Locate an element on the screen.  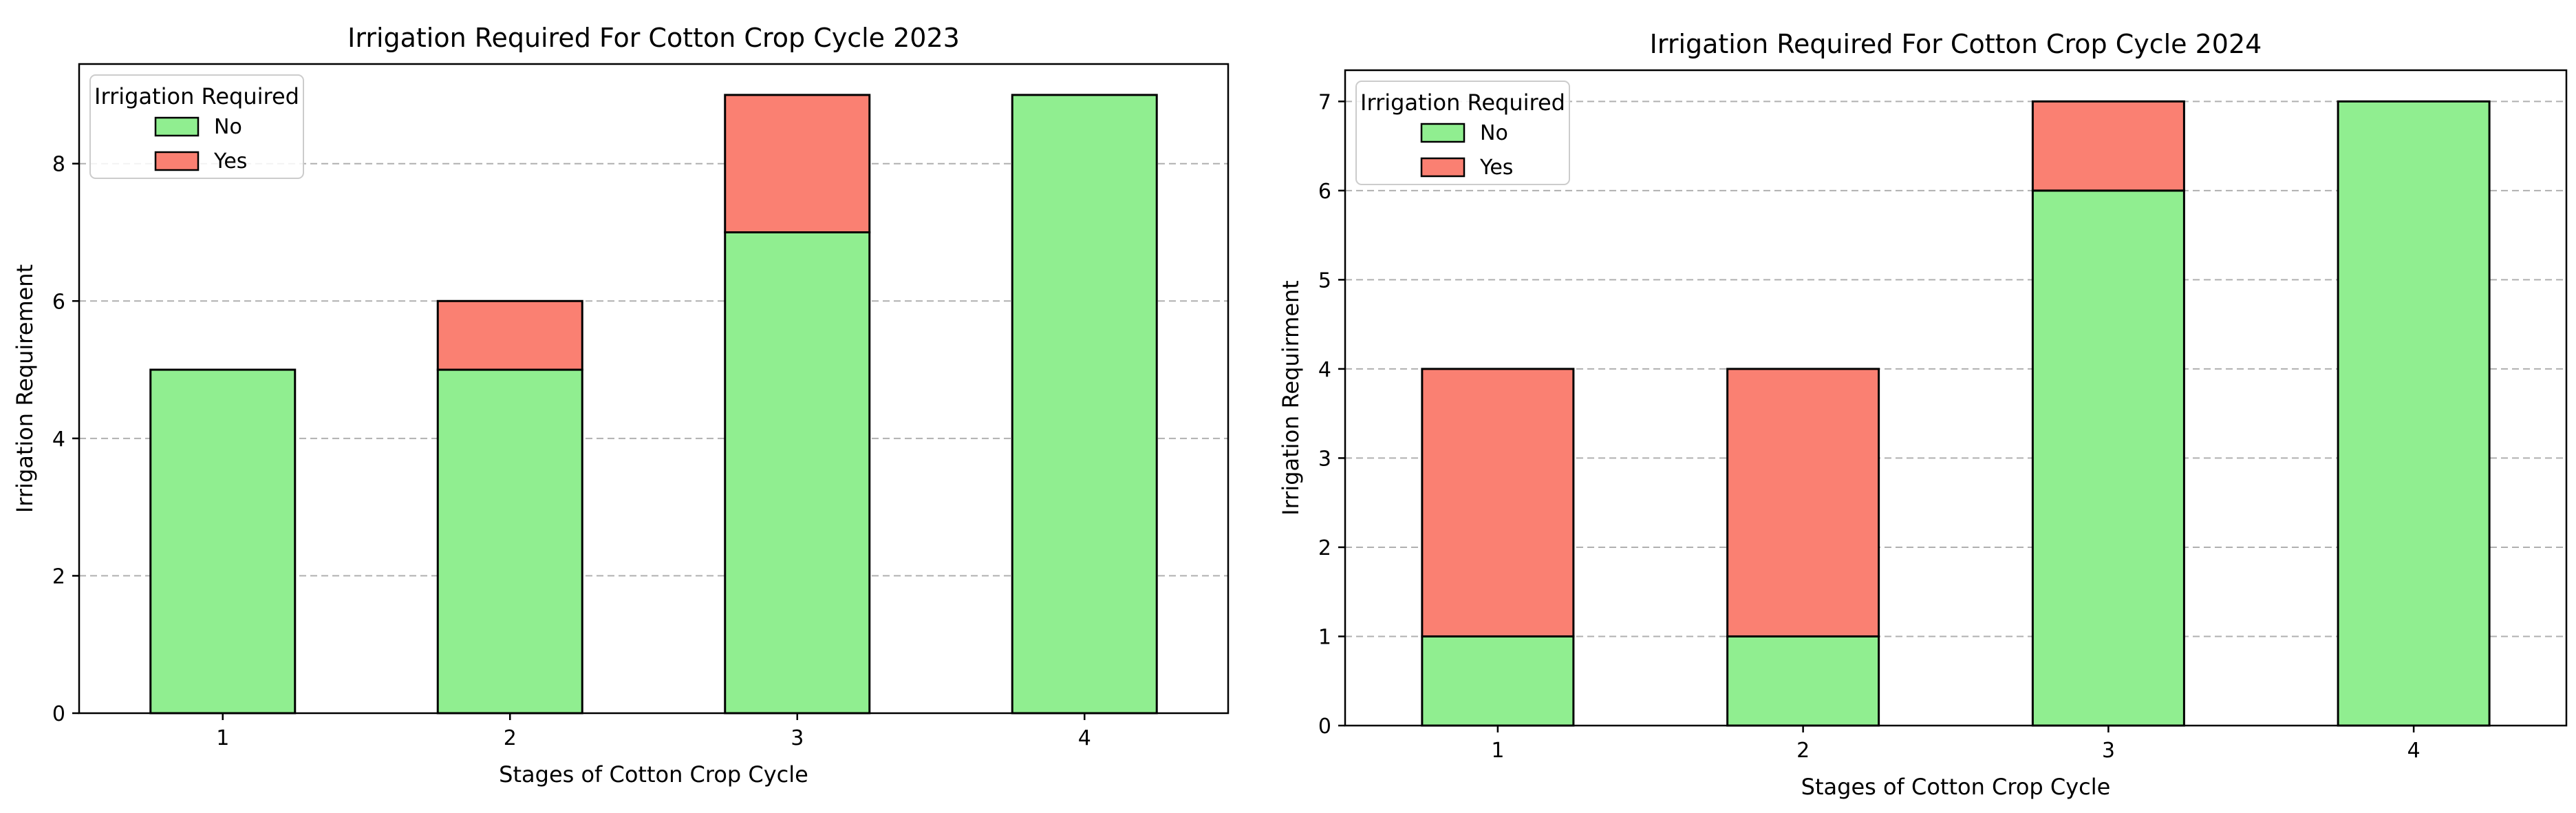
y-tick-label: 8 is located at coordinates (59, 165).